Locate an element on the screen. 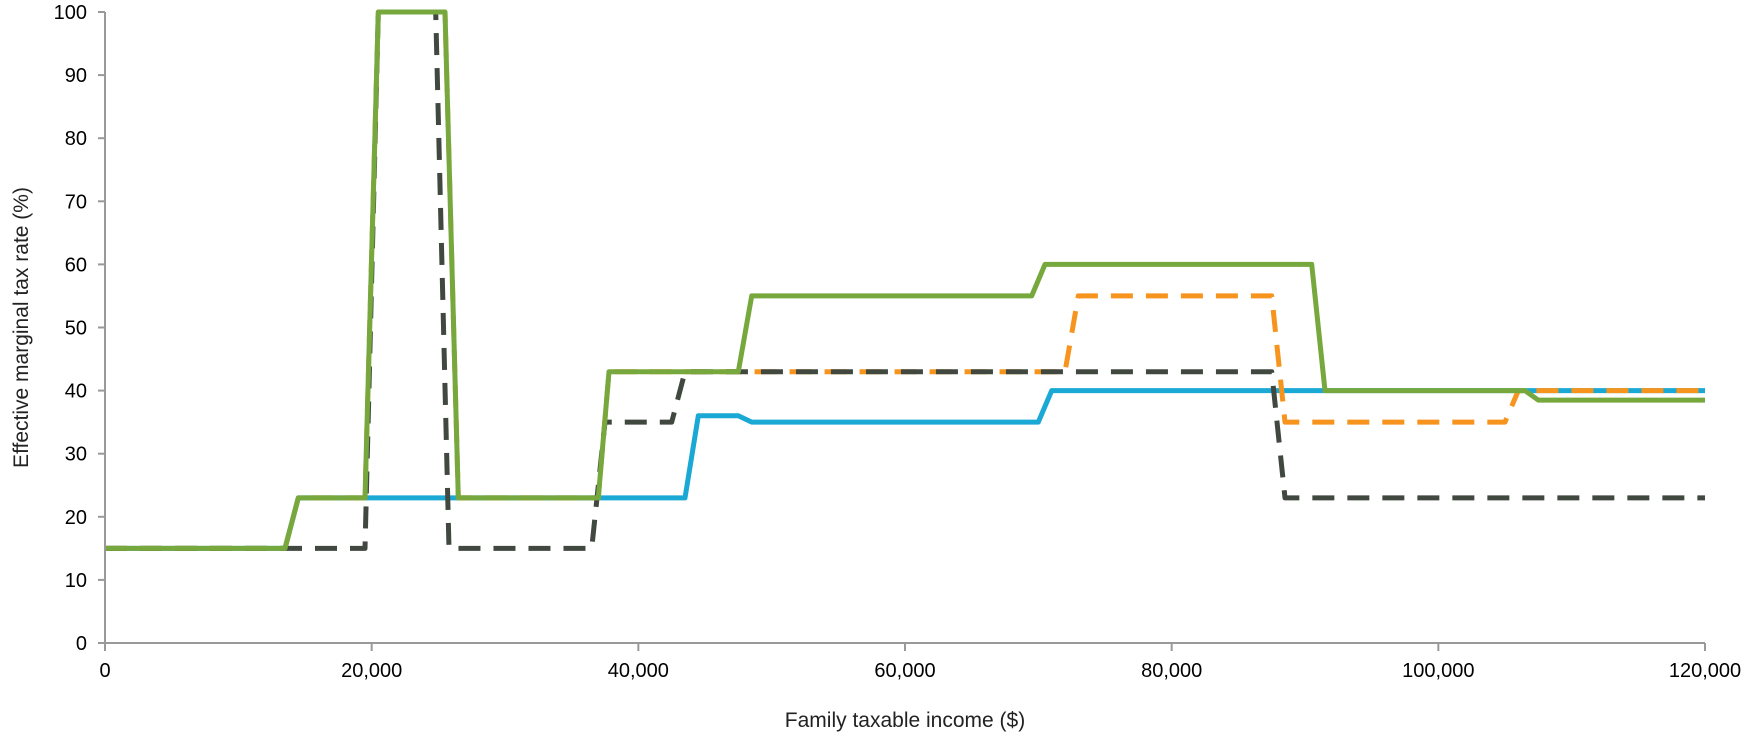 Image resolution: width=1744 pixels, height=736 pixels. y-tick-label: 90 is located at coordinates (76, 76).